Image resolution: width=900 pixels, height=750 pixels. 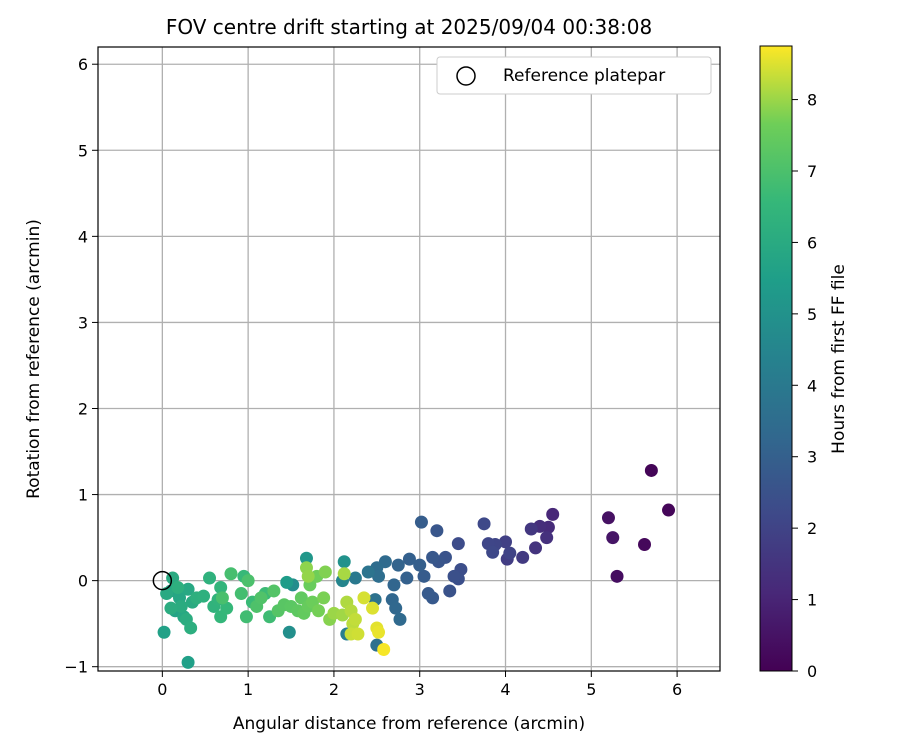 What do you see at coordinates (83, 322) in the screenshot?
I see `y-tick-label: 3` at bounding box center [83, 322].